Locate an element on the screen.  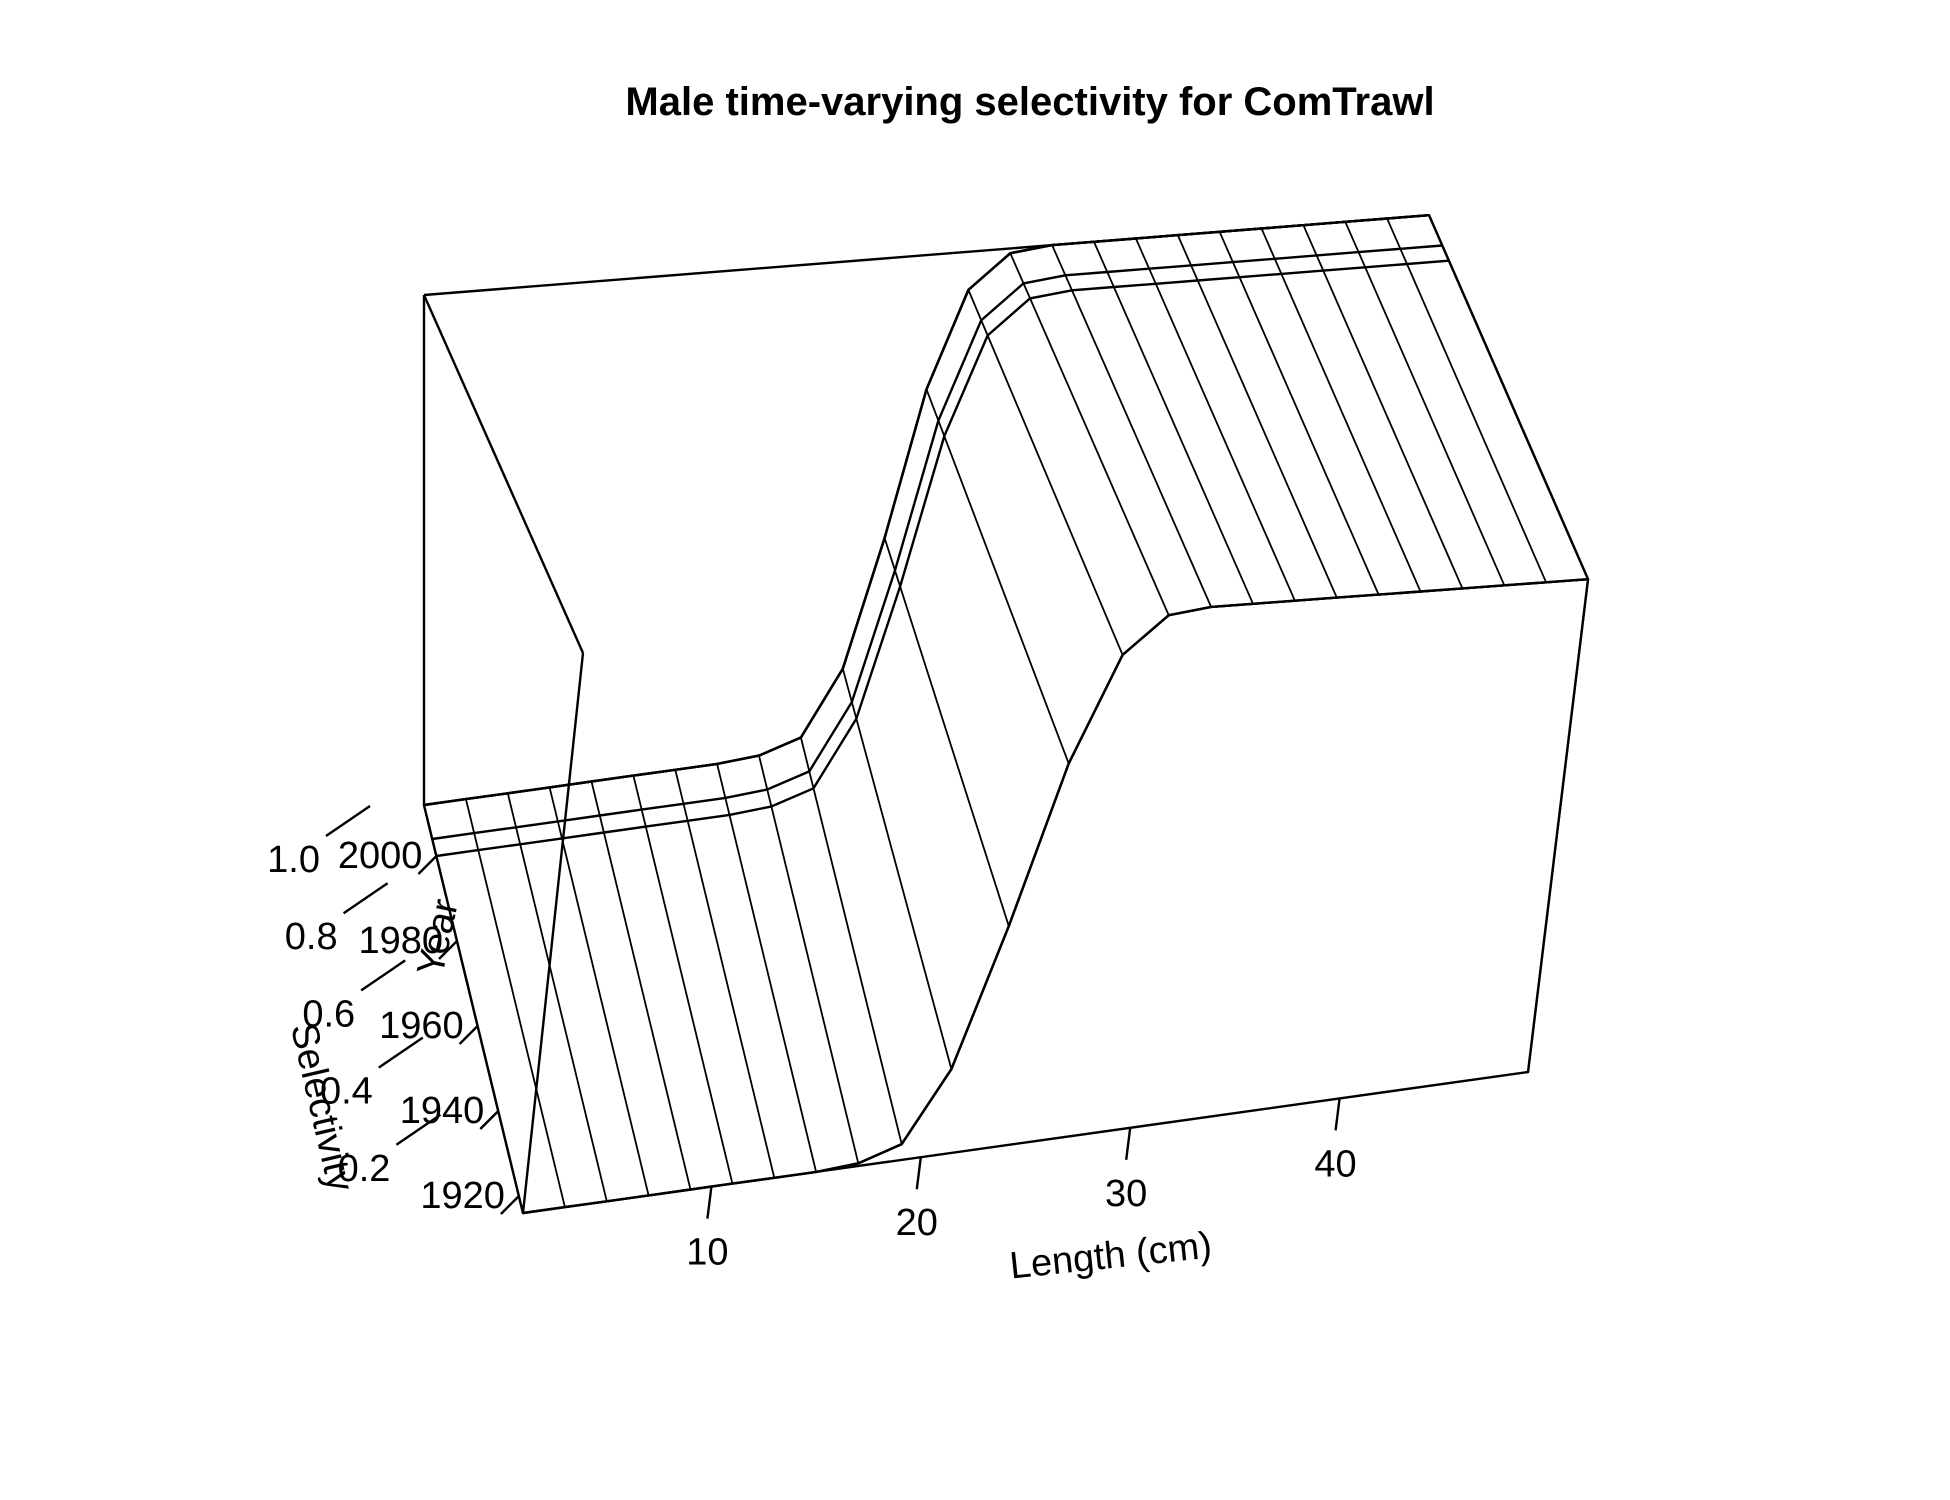
y-tick-label: 1940 is located at coordinates (442, 1111).